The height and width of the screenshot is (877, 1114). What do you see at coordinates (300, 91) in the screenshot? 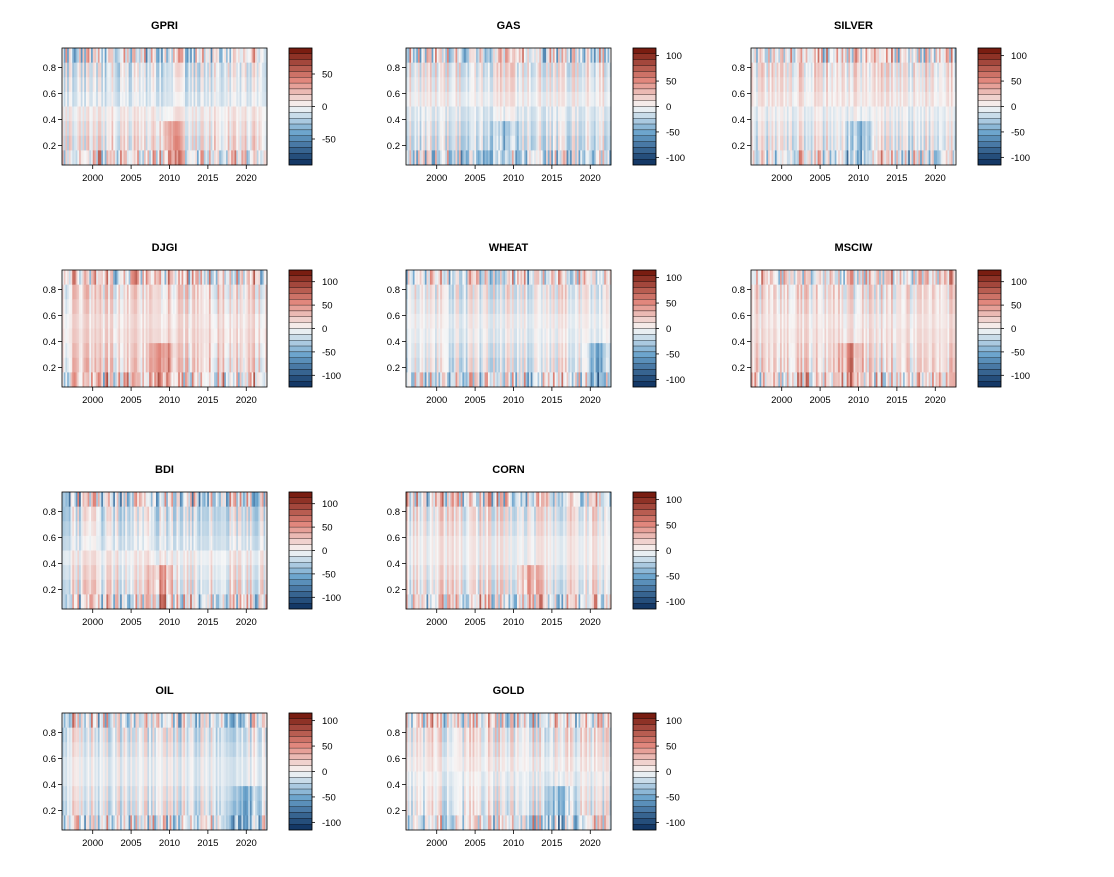
I see `color-bar-segment` at bounding box center [300, 91].